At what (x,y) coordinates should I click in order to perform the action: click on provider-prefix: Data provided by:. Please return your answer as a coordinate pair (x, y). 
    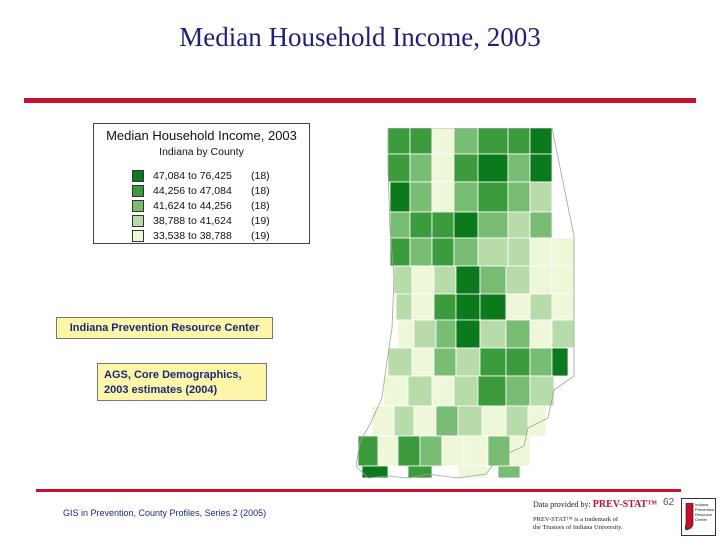
    Looking at the image, I should click on (562, 504).